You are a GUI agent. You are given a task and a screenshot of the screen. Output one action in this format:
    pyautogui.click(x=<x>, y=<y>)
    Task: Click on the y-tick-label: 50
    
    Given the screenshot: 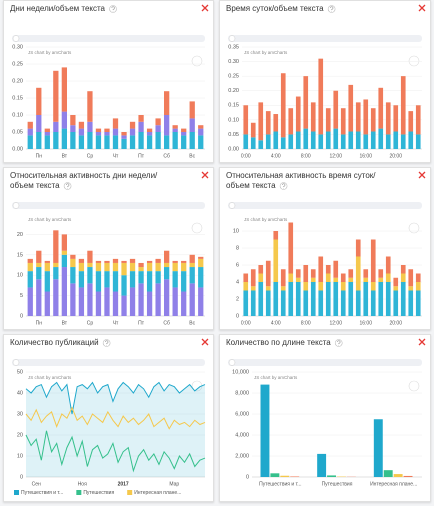 What is the action you would take?
    pyautogui.click(x=20, y=372)
    